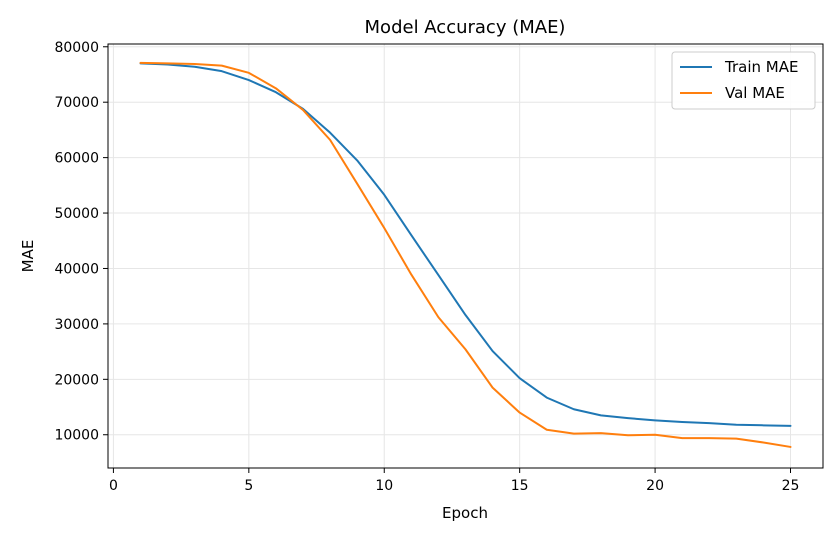 This screenshot has height=540, width=840. Describe the element at coordinates (76, 159) in the screenshot. I see `y-tick-label: 60000` at that location.